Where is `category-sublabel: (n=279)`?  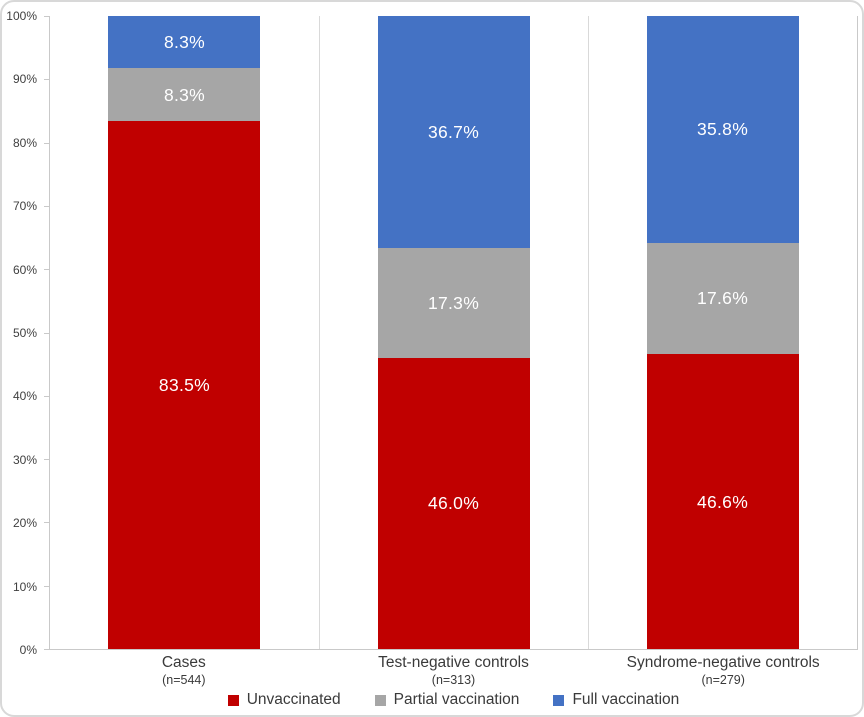 category-sublabel: (n=279) is located at coordinates (723, 680).